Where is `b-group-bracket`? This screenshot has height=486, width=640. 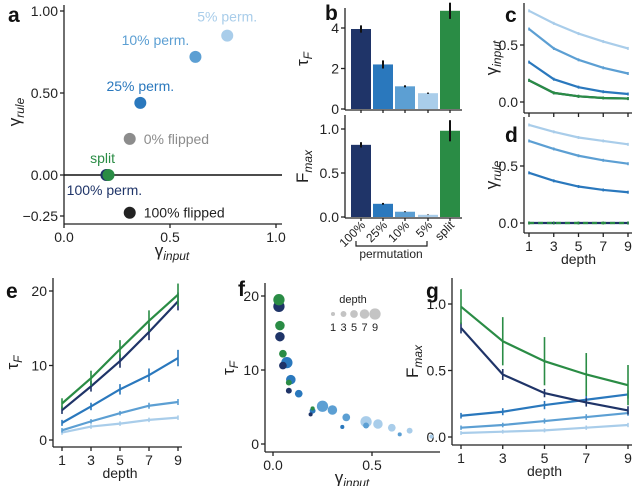
b-group-bracket is located at coordinates (391, 244).